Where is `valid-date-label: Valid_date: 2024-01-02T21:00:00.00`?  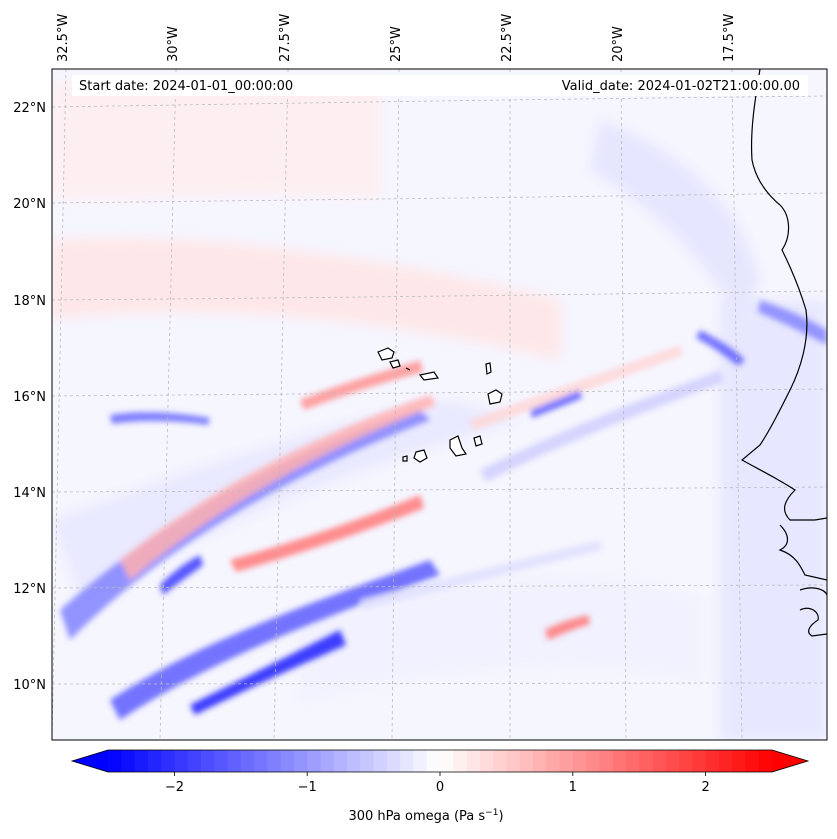
valid-date-label: Valid_date: 2024-01-02T21:00:00.00 is located at coordinates (681, 86).